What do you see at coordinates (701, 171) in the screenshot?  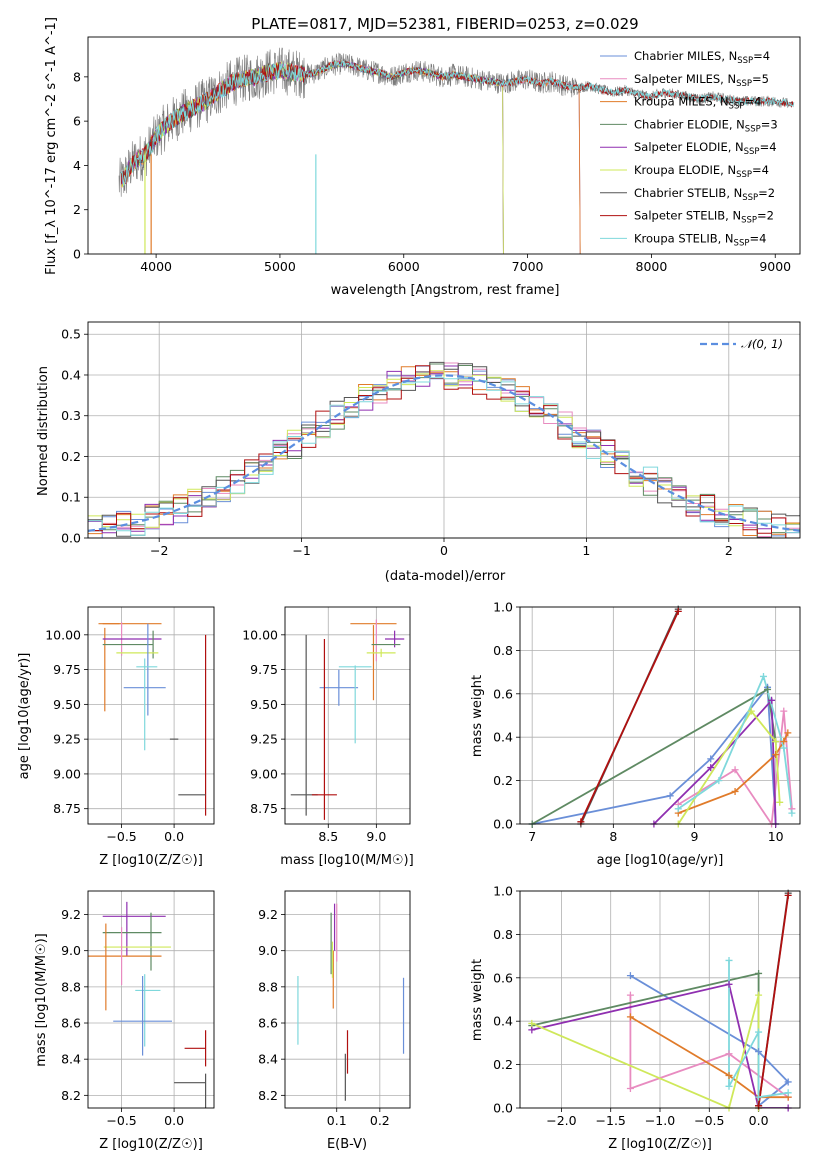 I see `legend-entry: Kroupa ELODIE, NSSP=4` at bounding box center [701, 171].